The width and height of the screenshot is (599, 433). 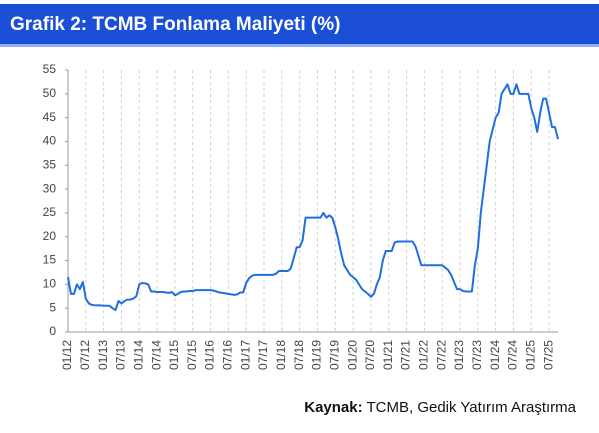 What do you see at coordinates (245, 355) in the screenshot?
I see `x-tick-label: 01/17` at bounding box center [245, 355].